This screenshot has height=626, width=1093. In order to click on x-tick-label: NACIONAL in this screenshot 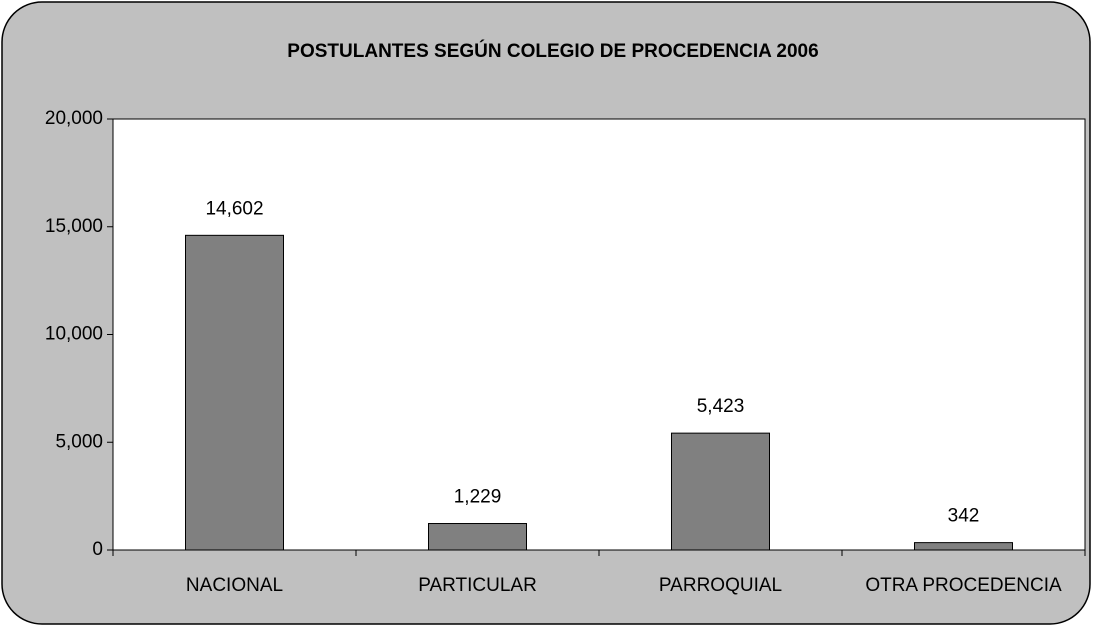, I will do `click(234, 585)`.